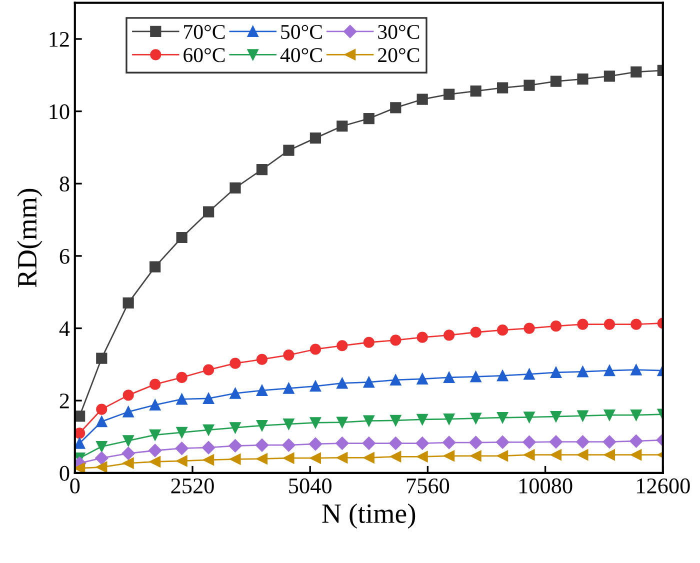  Describe the element at coordinates (60, 112) in the screenshot. I see `y-tick-label: 10` at that location.